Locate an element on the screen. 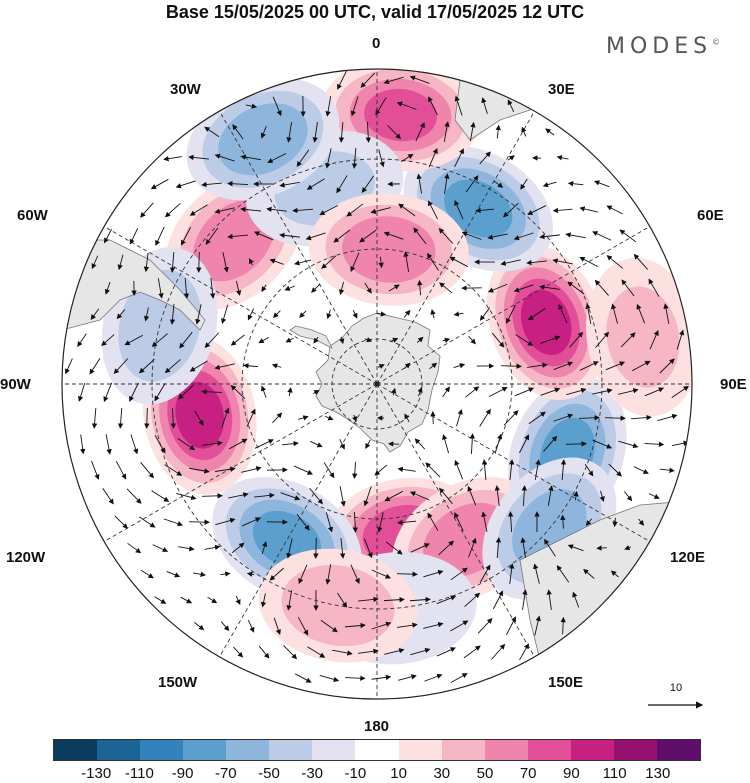 The width and height of the screenshot is (750, 783). colorbar-tick-label: -50 is located at coordinates (269, 773).